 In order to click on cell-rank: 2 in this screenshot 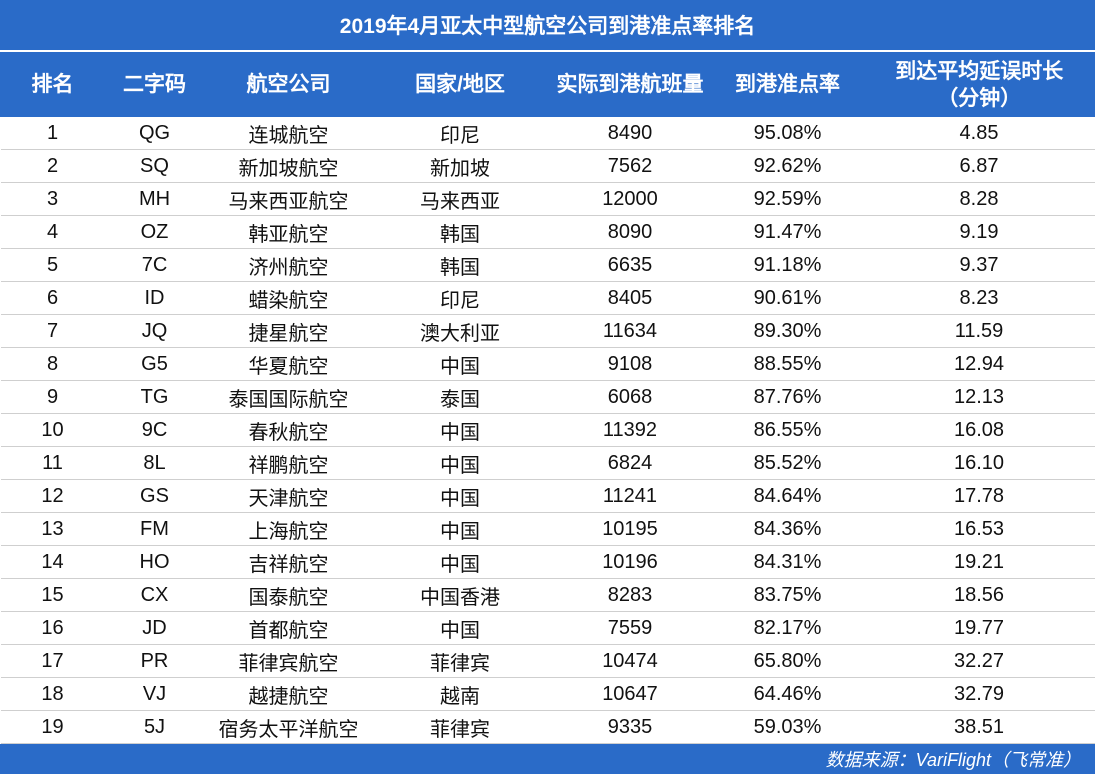, I will do `click(52, 166)`.